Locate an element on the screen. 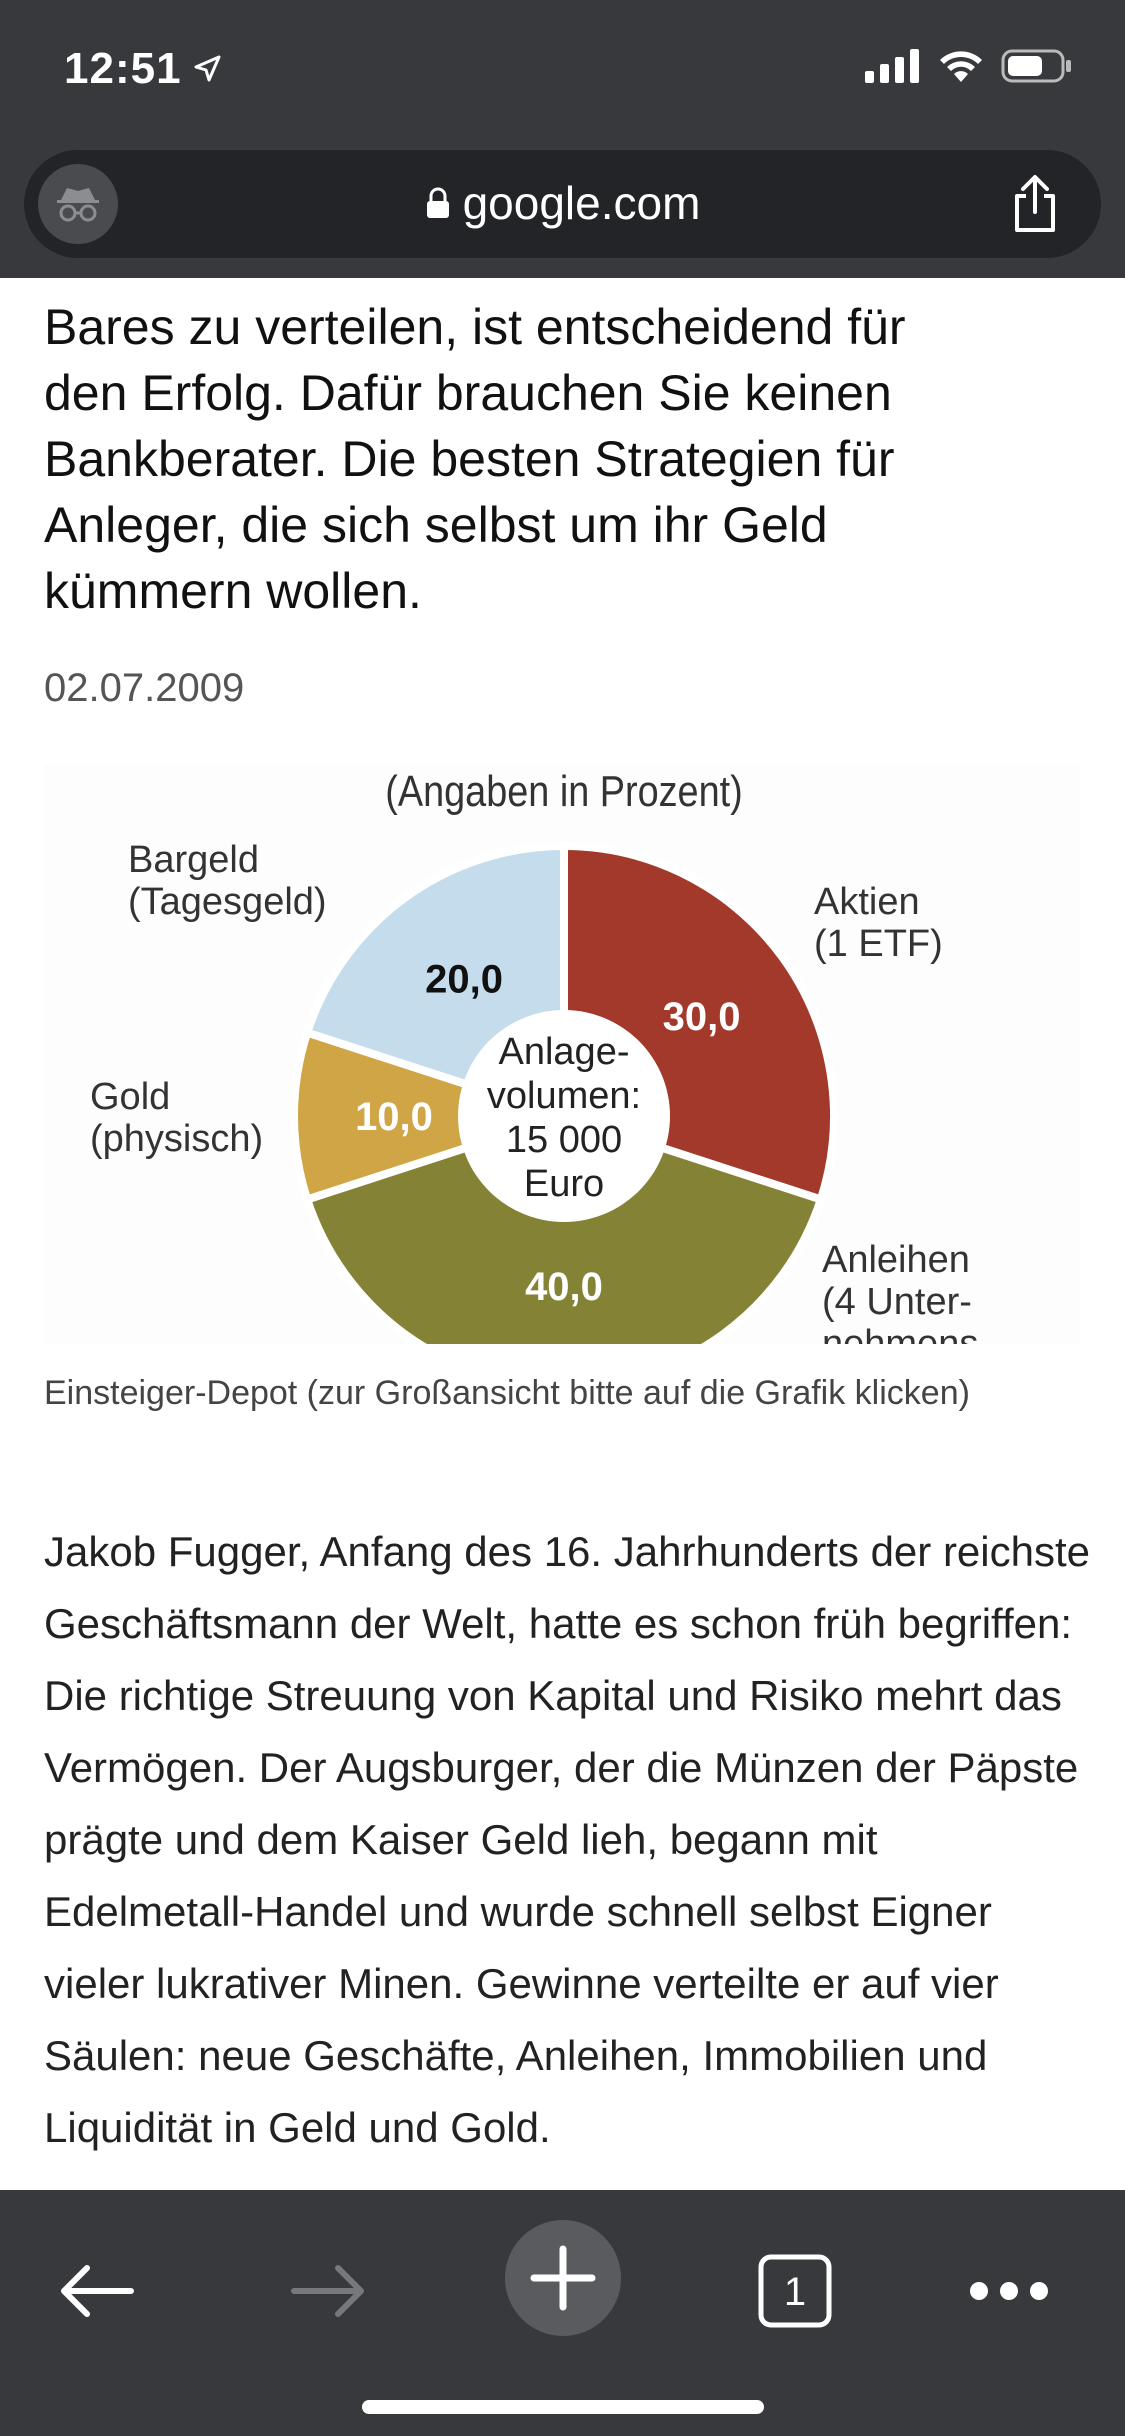  plus-icon is located at coordinates (563, 2278).